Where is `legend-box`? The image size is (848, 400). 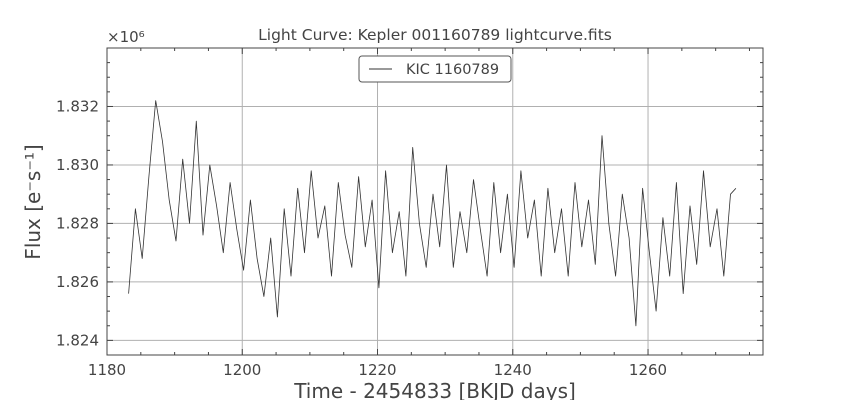 legend-box is located at coordinates (435, 69).